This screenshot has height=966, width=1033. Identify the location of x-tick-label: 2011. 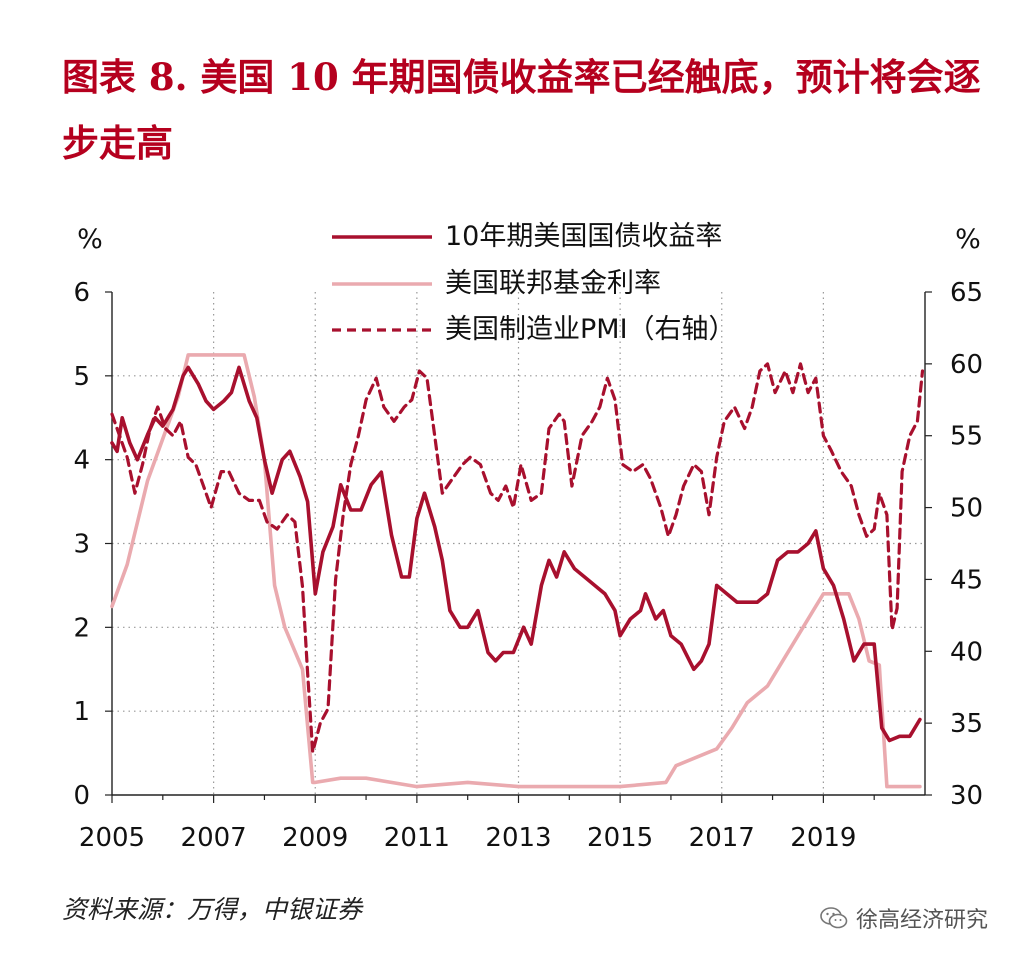
(417, 838).